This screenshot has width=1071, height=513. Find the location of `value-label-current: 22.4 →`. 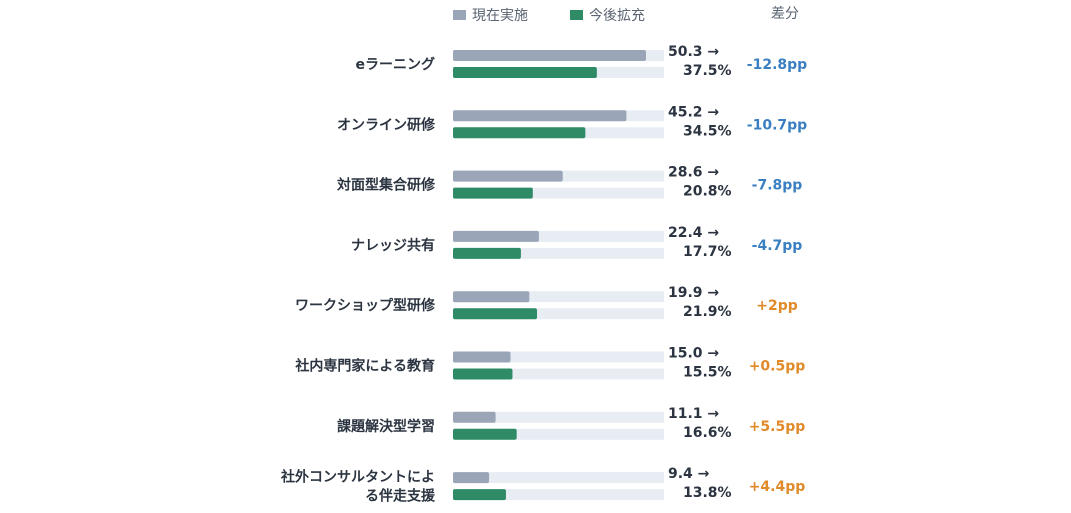

value-label-current: 22.4 → is located at coordinates (693, 233).